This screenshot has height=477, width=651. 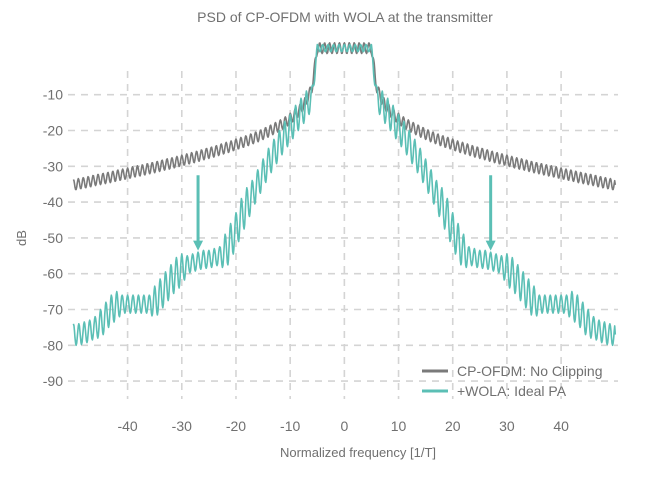 I want to click on x-tick-label: 30, so click(x=507, y=426).